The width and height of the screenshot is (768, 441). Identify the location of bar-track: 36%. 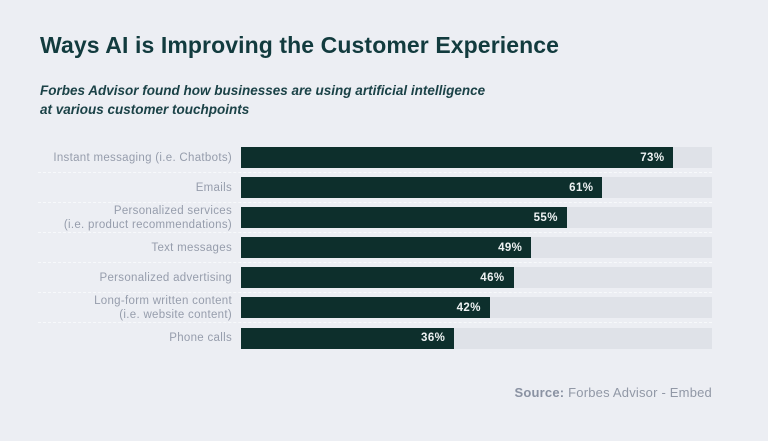
(476, 338).